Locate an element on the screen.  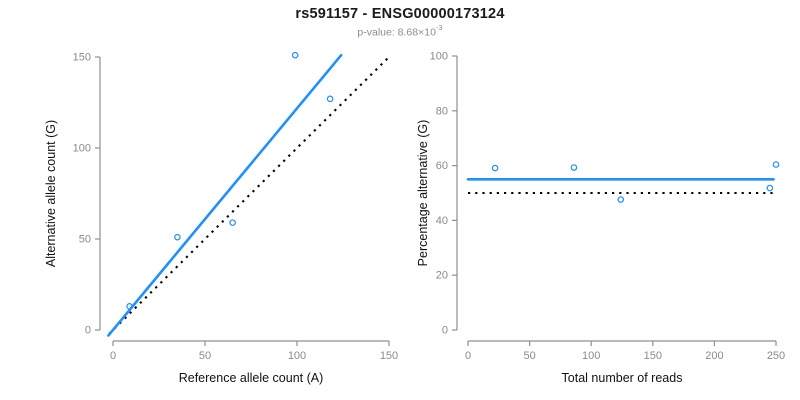
y-tick-label: 50 is located at coordinates (85, 240).